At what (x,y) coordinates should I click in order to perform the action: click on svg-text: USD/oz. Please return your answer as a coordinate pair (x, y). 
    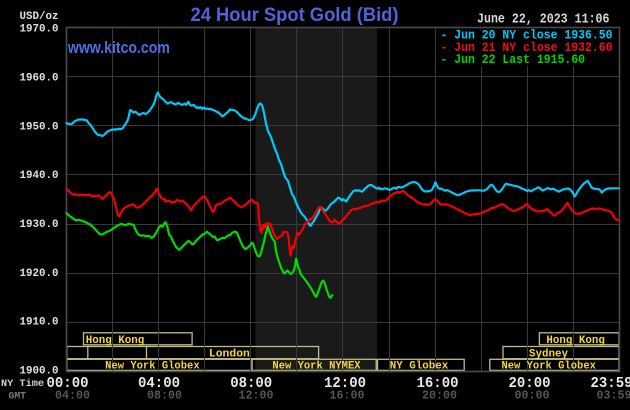
    Looking at the image, I should click on (39, 17).